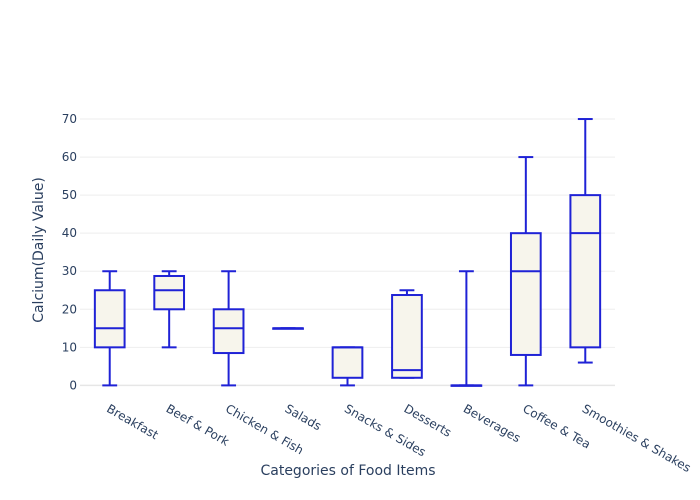 The height and width of the screenshot is (500, 700). What do you see at coordinates (303, 417) in the screenshot?
I see `x-tick-label-4: Salads` at bounding box center [303, 417].